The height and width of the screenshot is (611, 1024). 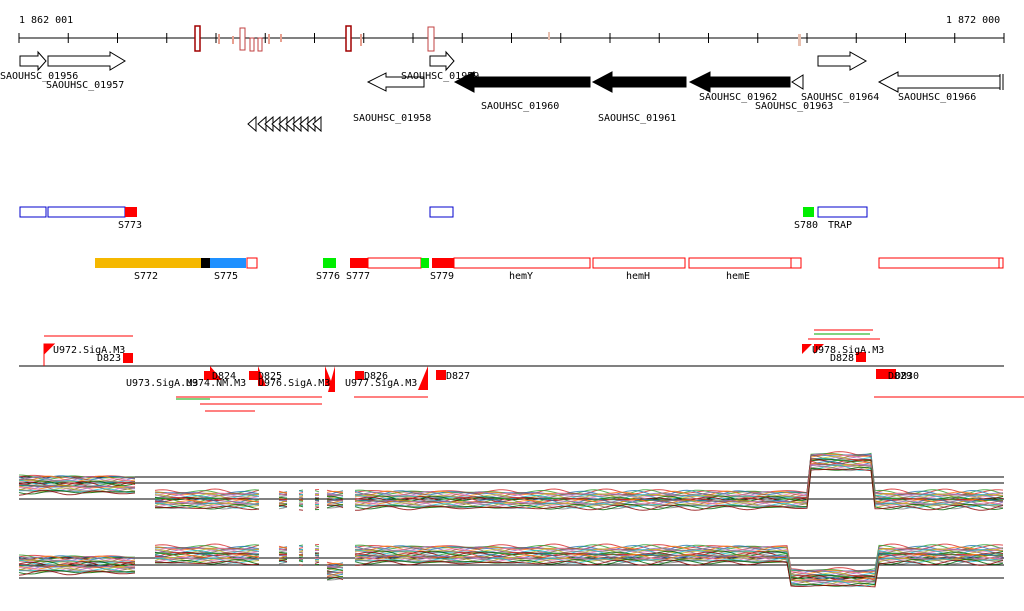 What do you see at coordinates (440, 76) in the screenshot?
I see `gene-label: SAOUHSC_01959` at bounding box center [440, 76].